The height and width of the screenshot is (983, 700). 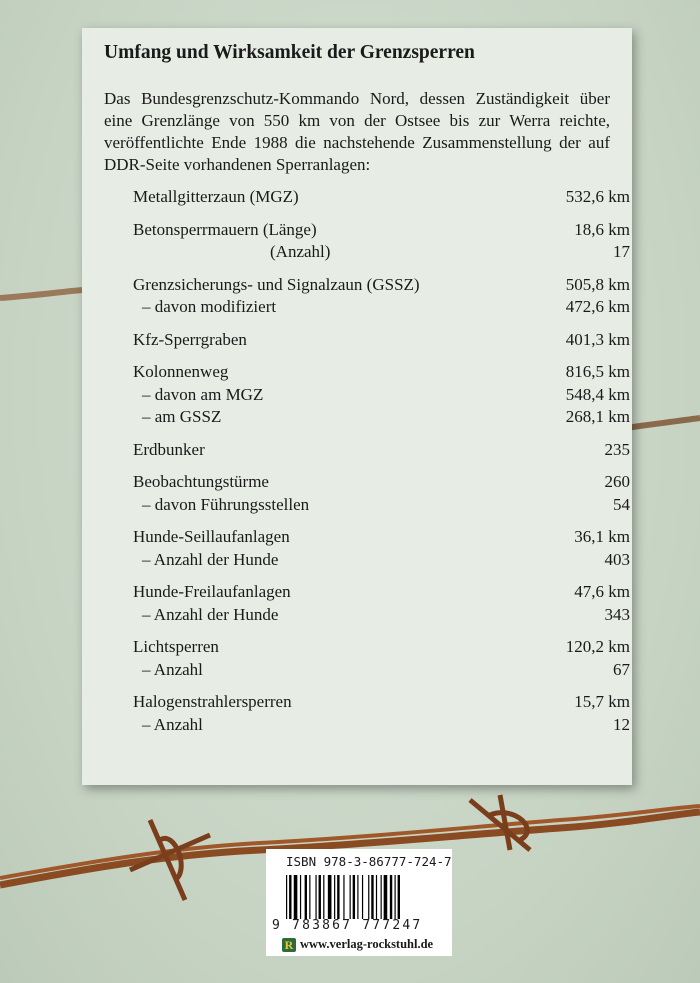 What do you see at coordinates (181, 371) in the screenshot?
I see `item-label: Kolonnenweg` at bounding box center [181, 371].